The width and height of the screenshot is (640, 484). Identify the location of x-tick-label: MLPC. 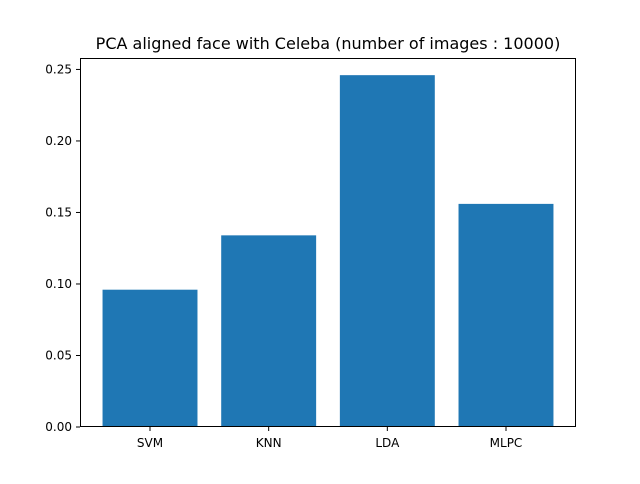
(506, 443).